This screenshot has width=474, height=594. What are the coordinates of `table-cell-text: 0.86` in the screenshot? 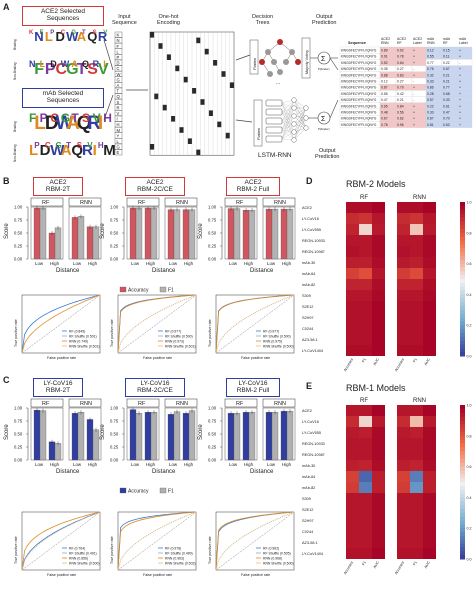 It's located at (430, 88).